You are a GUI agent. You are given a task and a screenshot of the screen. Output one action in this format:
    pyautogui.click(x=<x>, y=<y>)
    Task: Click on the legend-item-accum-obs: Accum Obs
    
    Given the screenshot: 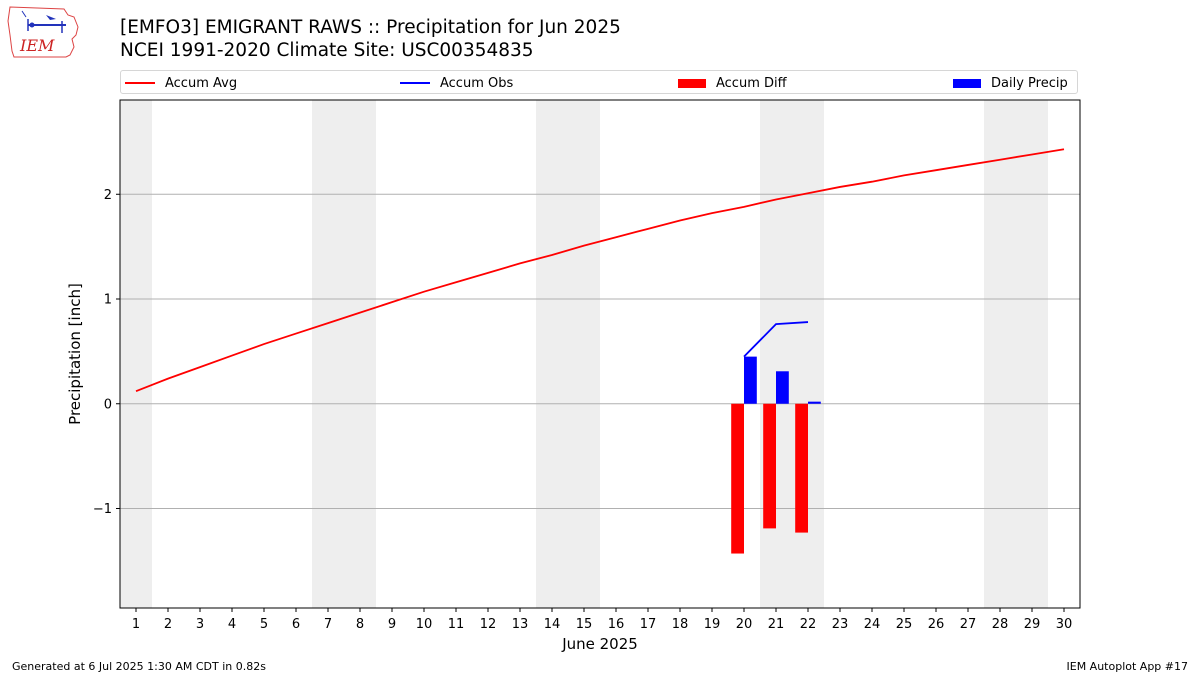 What is the action you would take?
    pyautogui.click(x=456, y=83)
    